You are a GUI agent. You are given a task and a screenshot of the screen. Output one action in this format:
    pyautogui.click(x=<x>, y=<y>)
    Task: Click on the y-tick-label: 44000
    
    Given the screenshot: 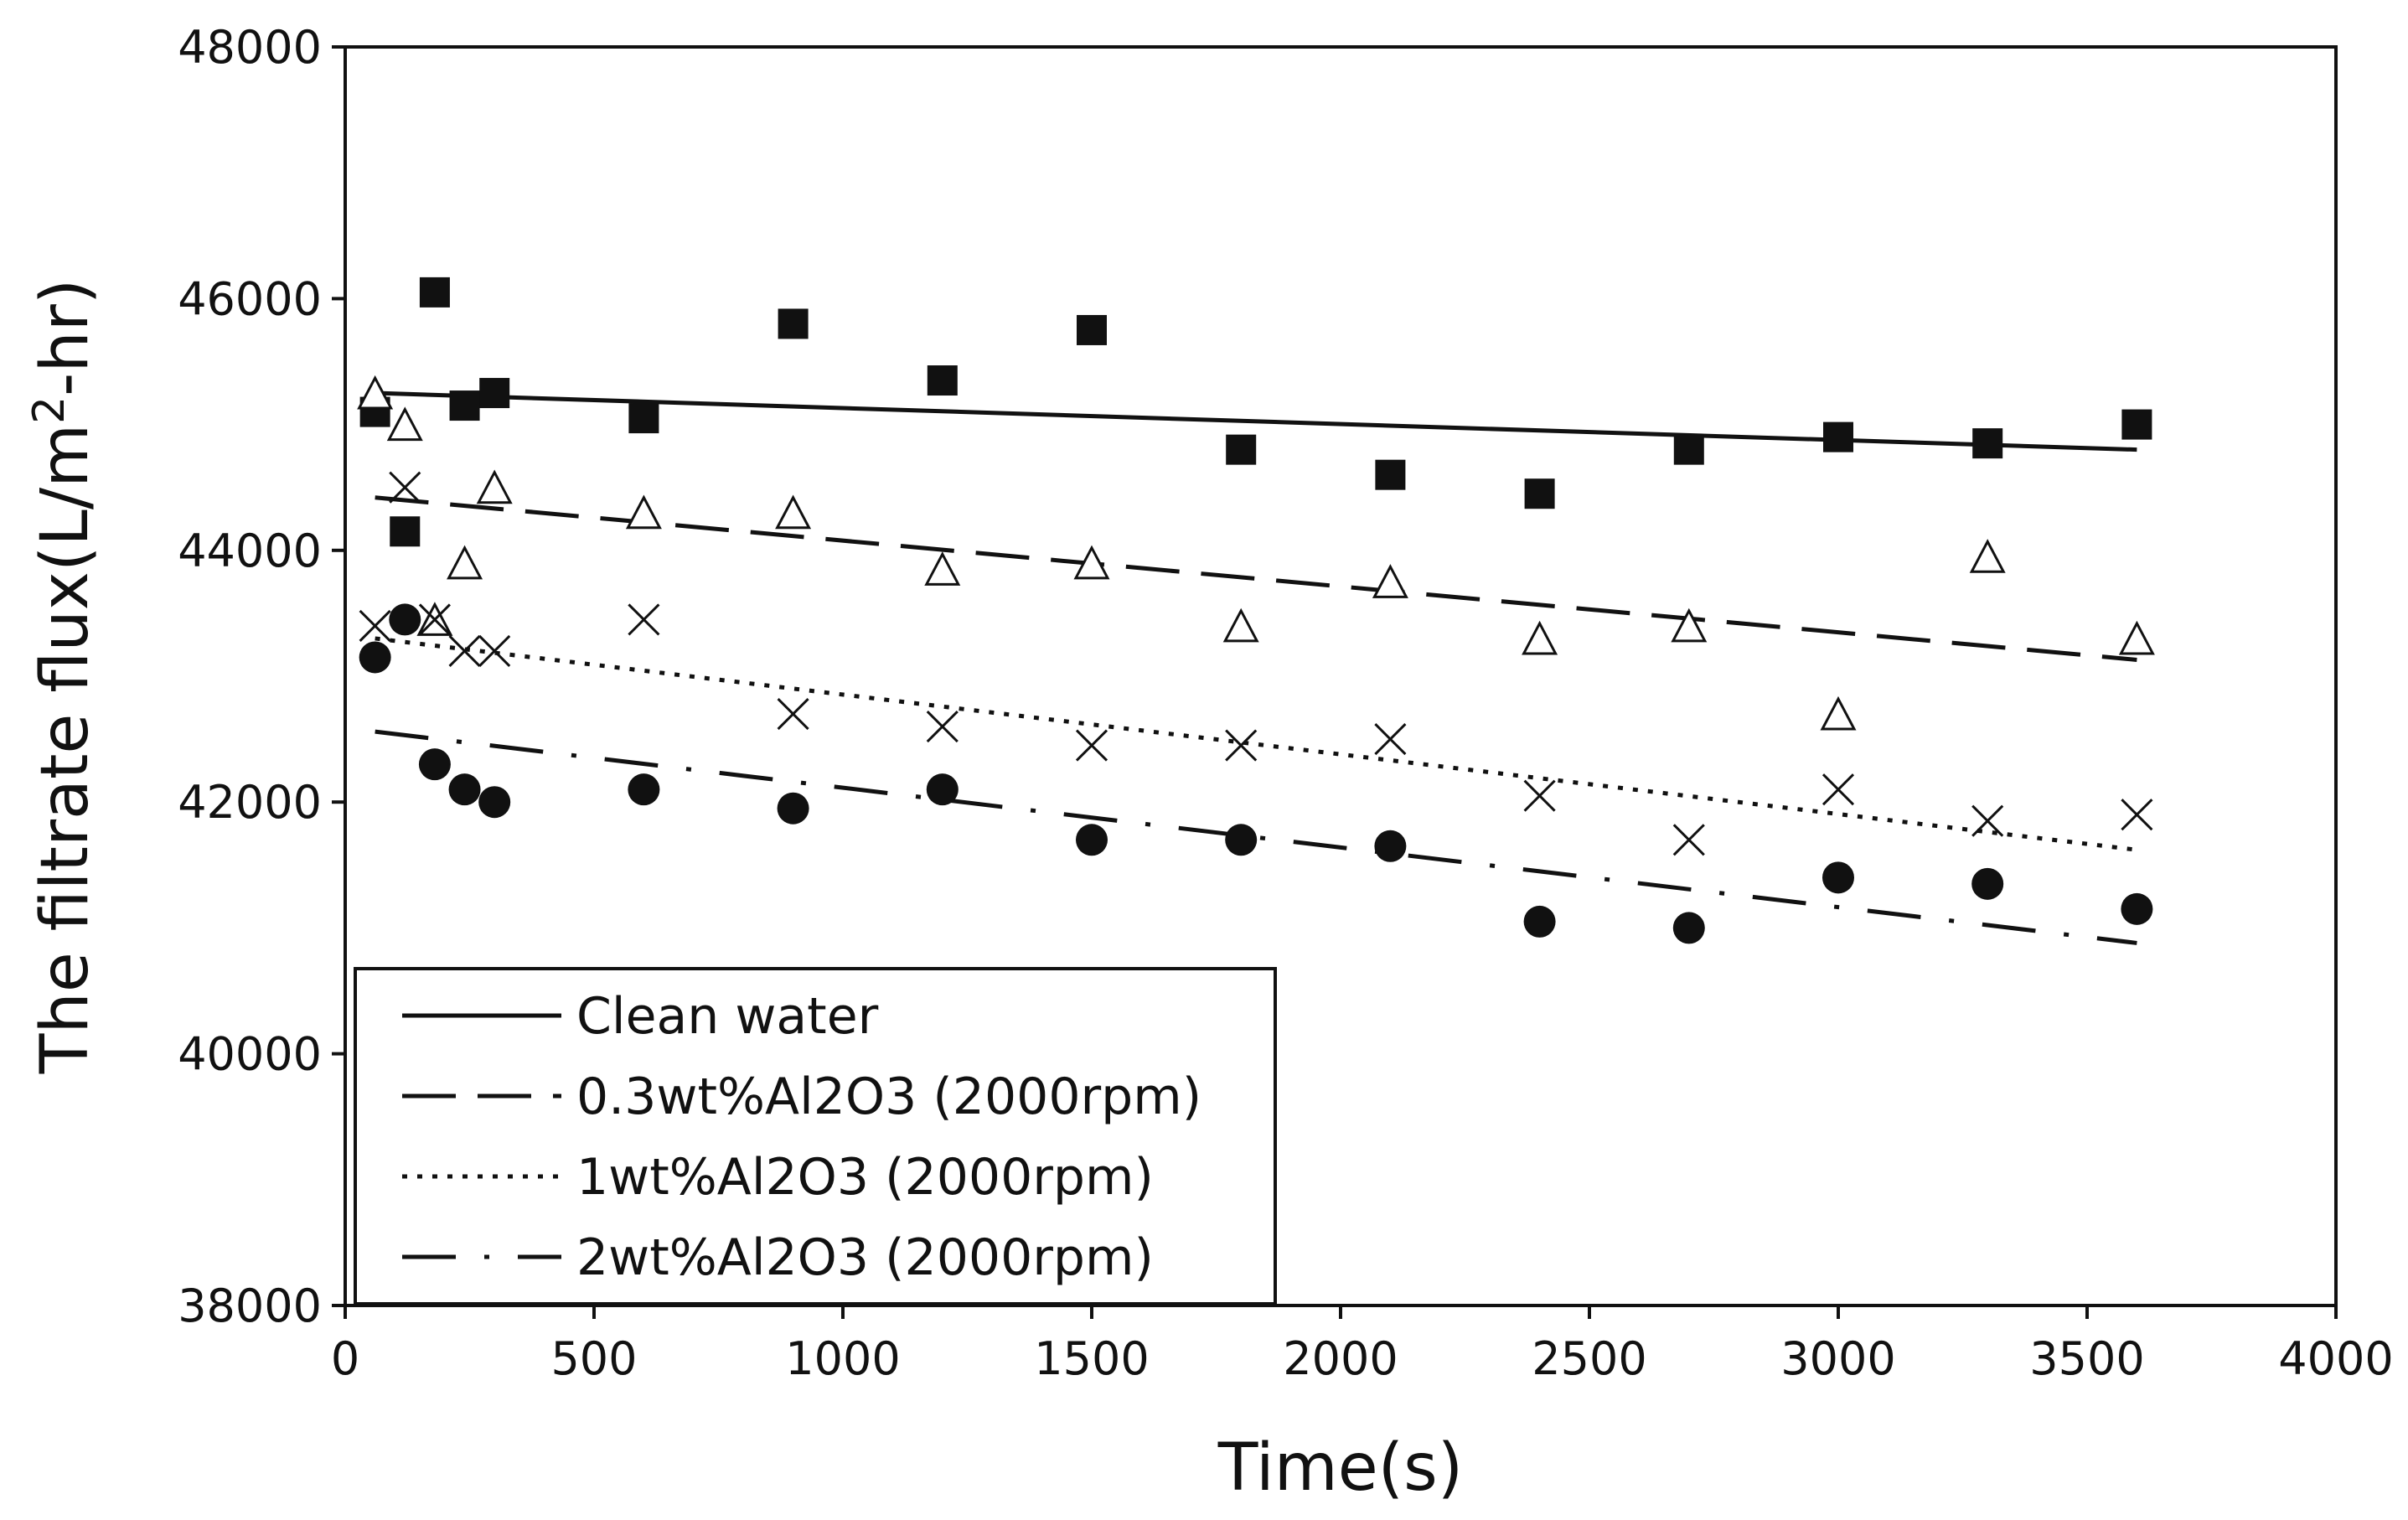 What is the action you would take?
    pyautogui.click(x=250, y=551)
    